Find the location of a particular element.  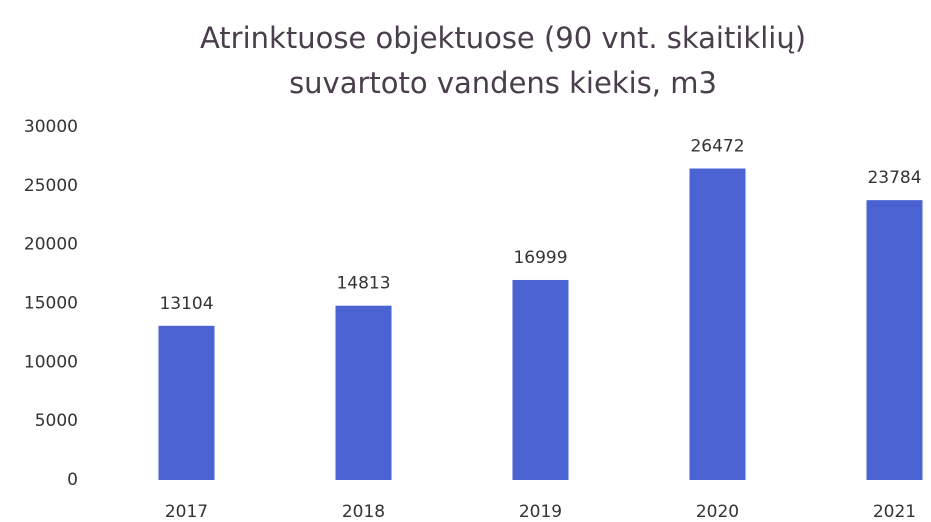

y-tick-label: 5000 is located at coordinates (56, 421).